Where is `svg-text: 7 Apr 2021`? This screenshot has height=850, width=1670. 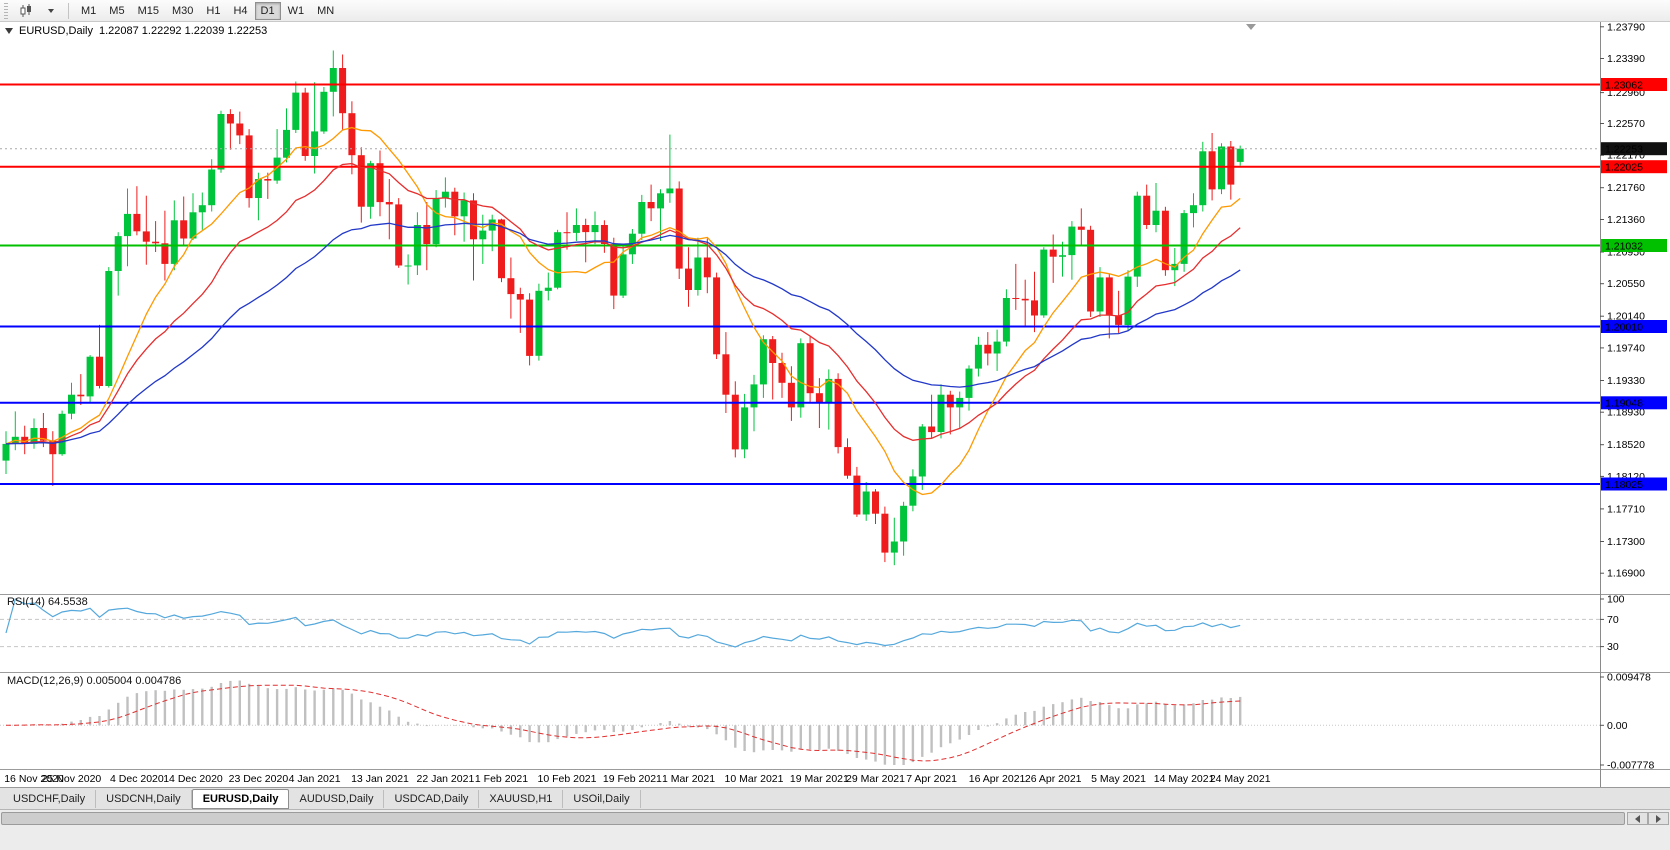 svg-text: 7 Apr 2021 is located at coordinates (931, 779).